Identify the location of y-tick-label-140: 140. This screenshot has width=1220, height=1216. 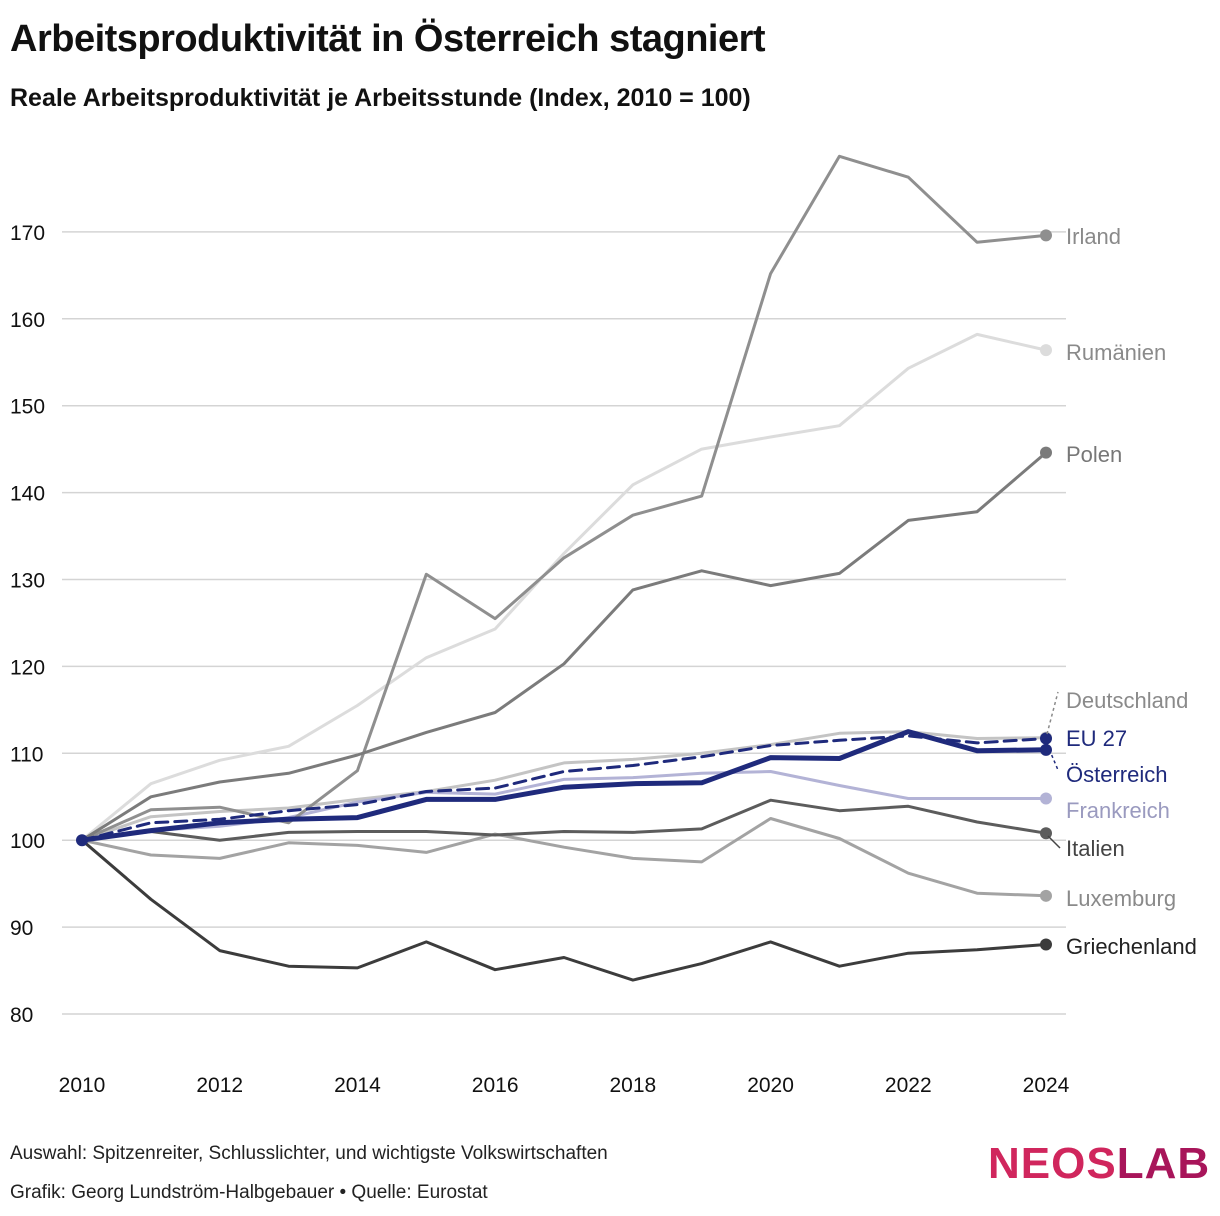
(27, 494).